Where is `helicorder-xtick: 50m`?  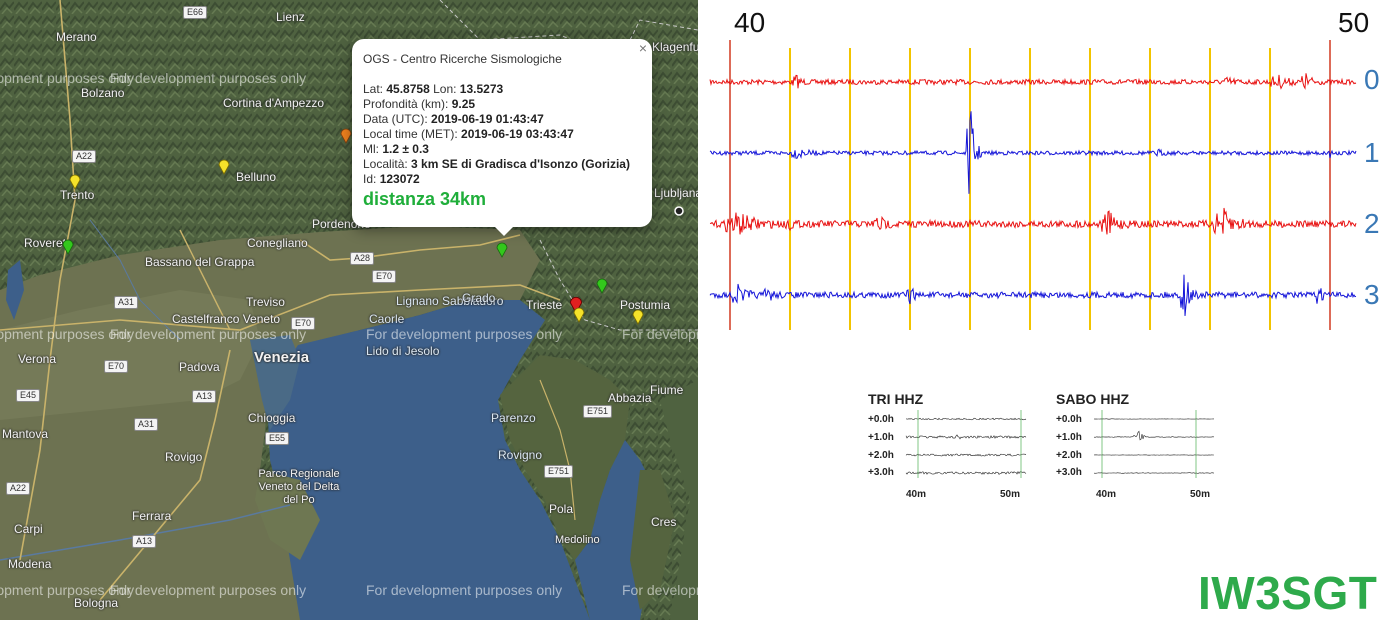 helicorder-xtick: 50m is located at coordinates (1010, 494).